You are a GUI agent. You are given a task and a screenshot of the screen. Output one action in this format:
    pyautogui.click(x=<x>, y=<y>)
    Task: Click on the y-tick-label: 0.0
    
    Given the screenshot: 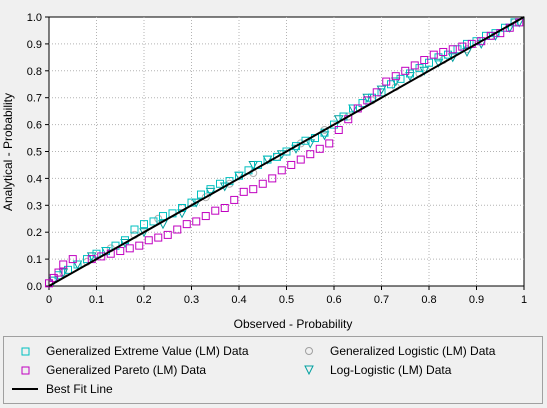 What is the action you would take?
    pyautogui.click(x=34, y=287)
    